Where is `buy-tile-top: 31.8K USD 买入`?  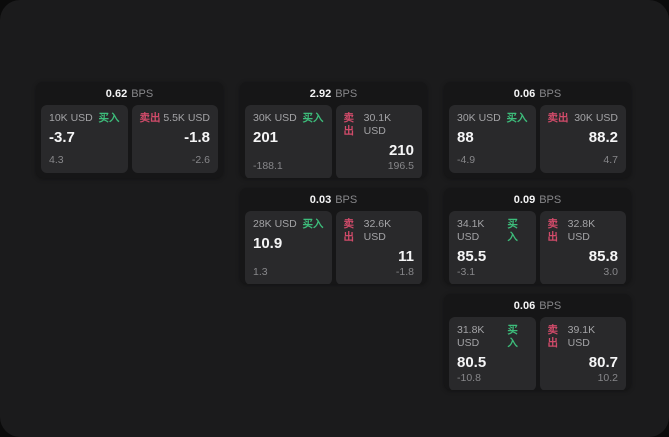
buy-tile-top: 31.8K USD 买入 is located at coordinates (492, 337).